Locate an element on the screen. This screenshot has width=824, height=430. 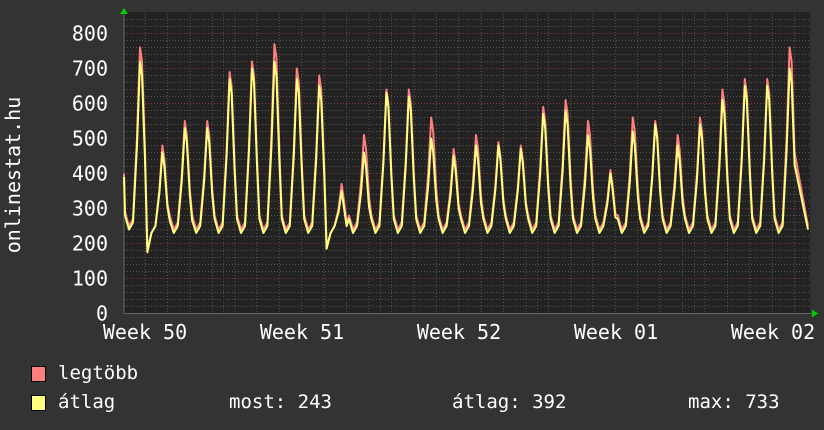
y-tick-label: 600 is located at coordinates (90, 104).